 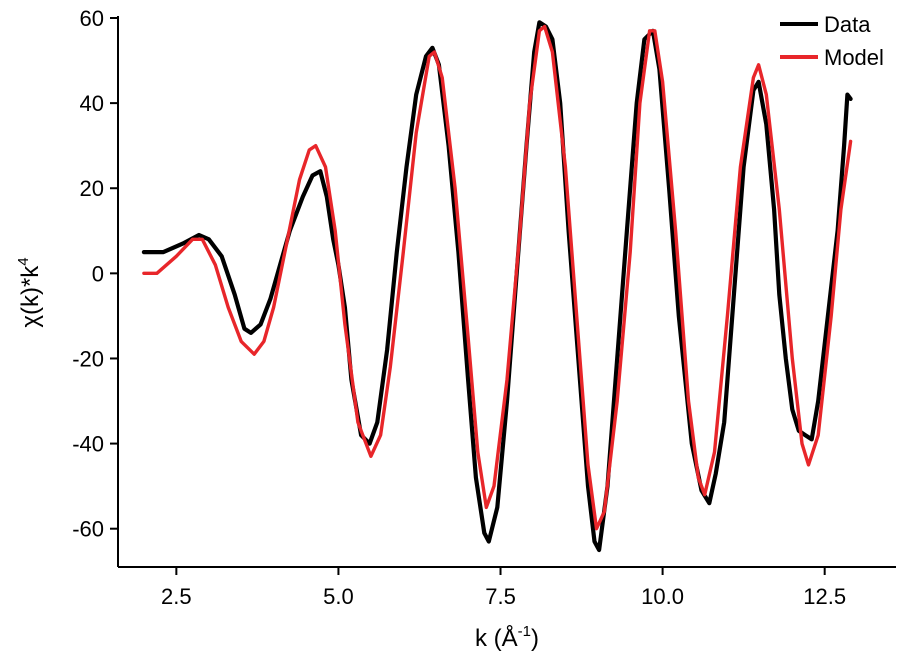 I want to click on y-tick-label: 0, so click(x=98, y=273).